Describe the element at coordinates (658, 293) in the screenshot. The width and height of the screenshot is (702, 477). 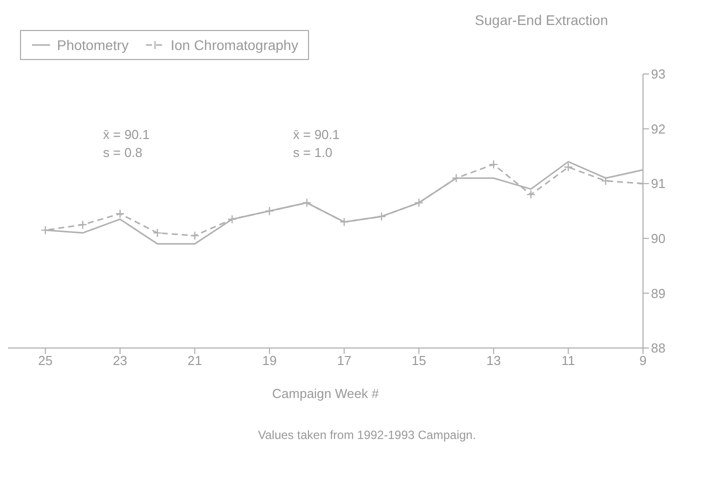
I see `y-tick-label: 89` at that location.